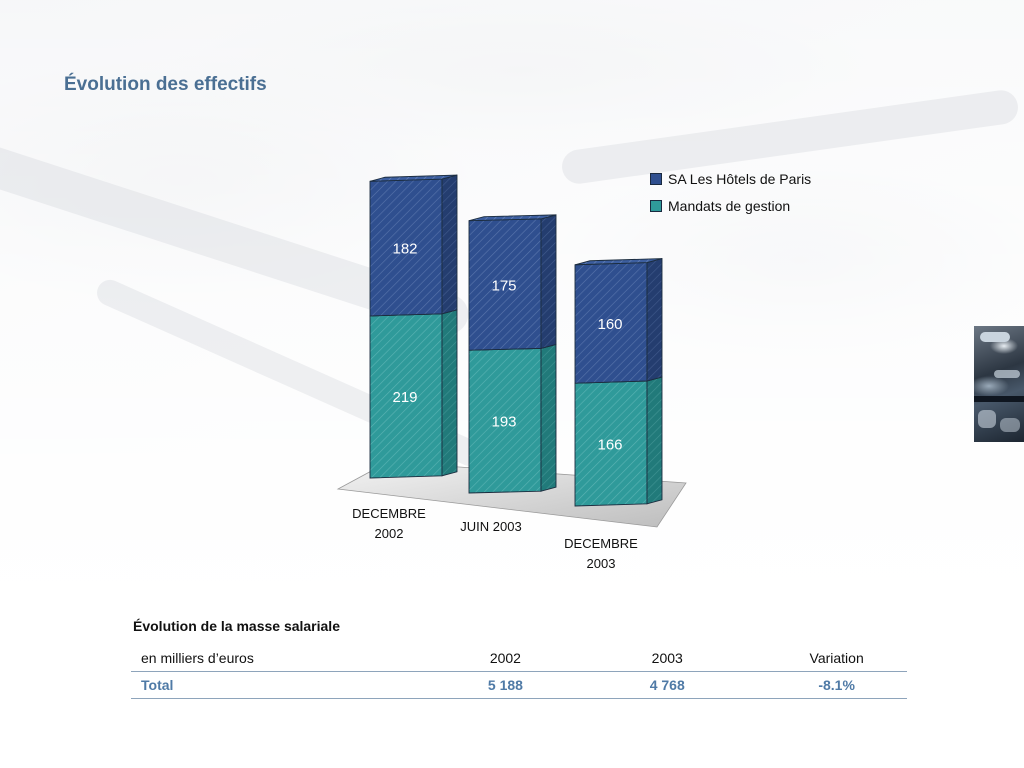 This screenshot has width=1024, height=768. I want to click on table-header-cell: 2002, so click(505, 658).